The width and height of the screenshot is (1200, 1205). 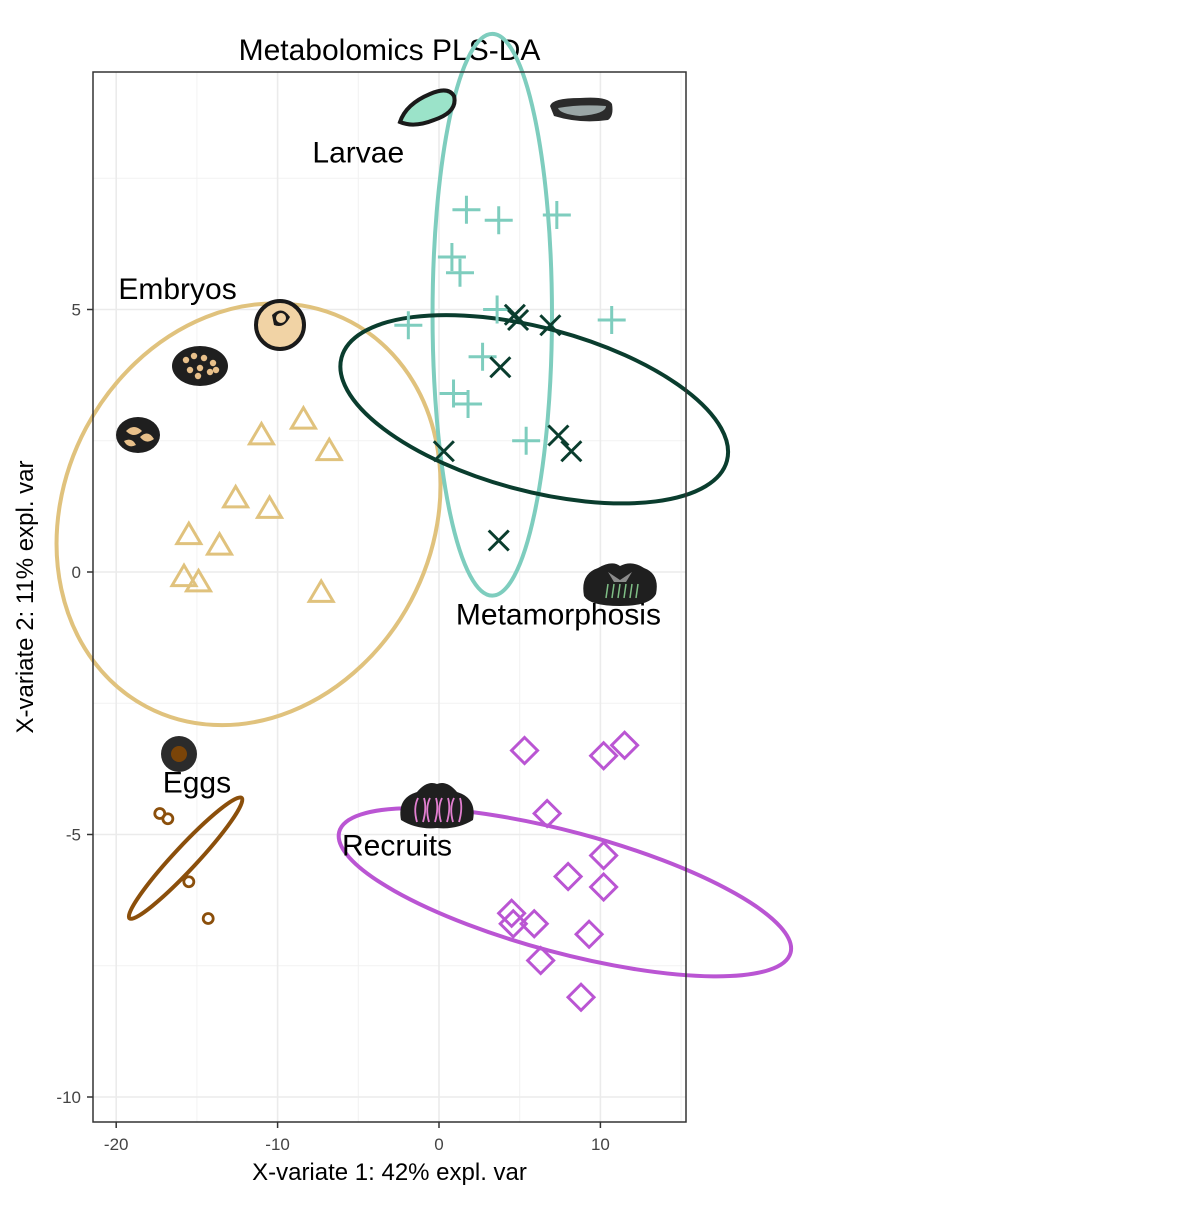 What do you see at coordinates (620, 577) in the screenshot?
I see `metamorphosis-top` at bounding box center [620, 577].